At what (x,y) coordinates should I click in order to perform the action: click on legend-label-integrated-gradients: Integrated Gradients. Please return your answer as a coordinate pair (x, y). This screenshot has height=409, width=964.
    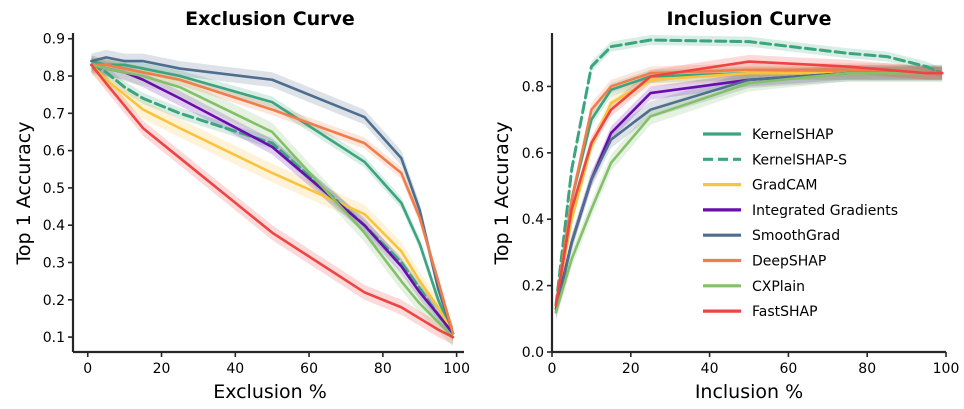
    Looking at the image, I should click on (825, 211).